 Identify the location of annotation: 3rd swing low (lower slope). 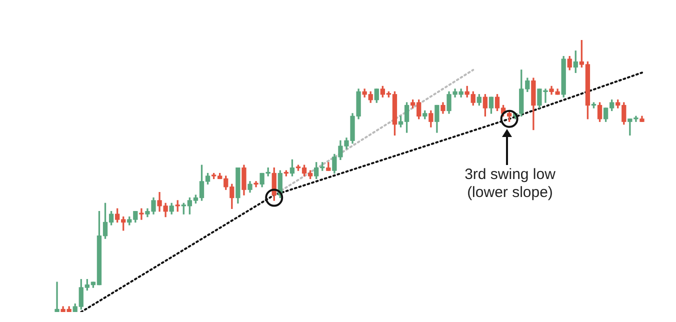
(510, 184).